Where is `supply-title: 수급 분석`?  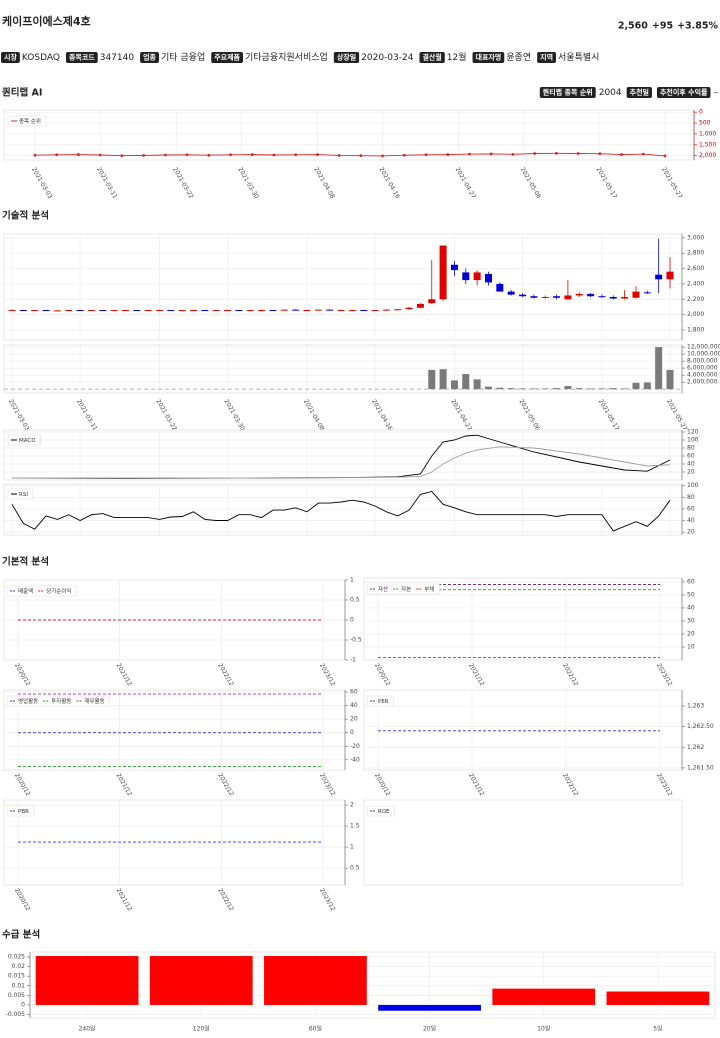
supply-title: 수급 분석 is located at coordinates (21, 935).